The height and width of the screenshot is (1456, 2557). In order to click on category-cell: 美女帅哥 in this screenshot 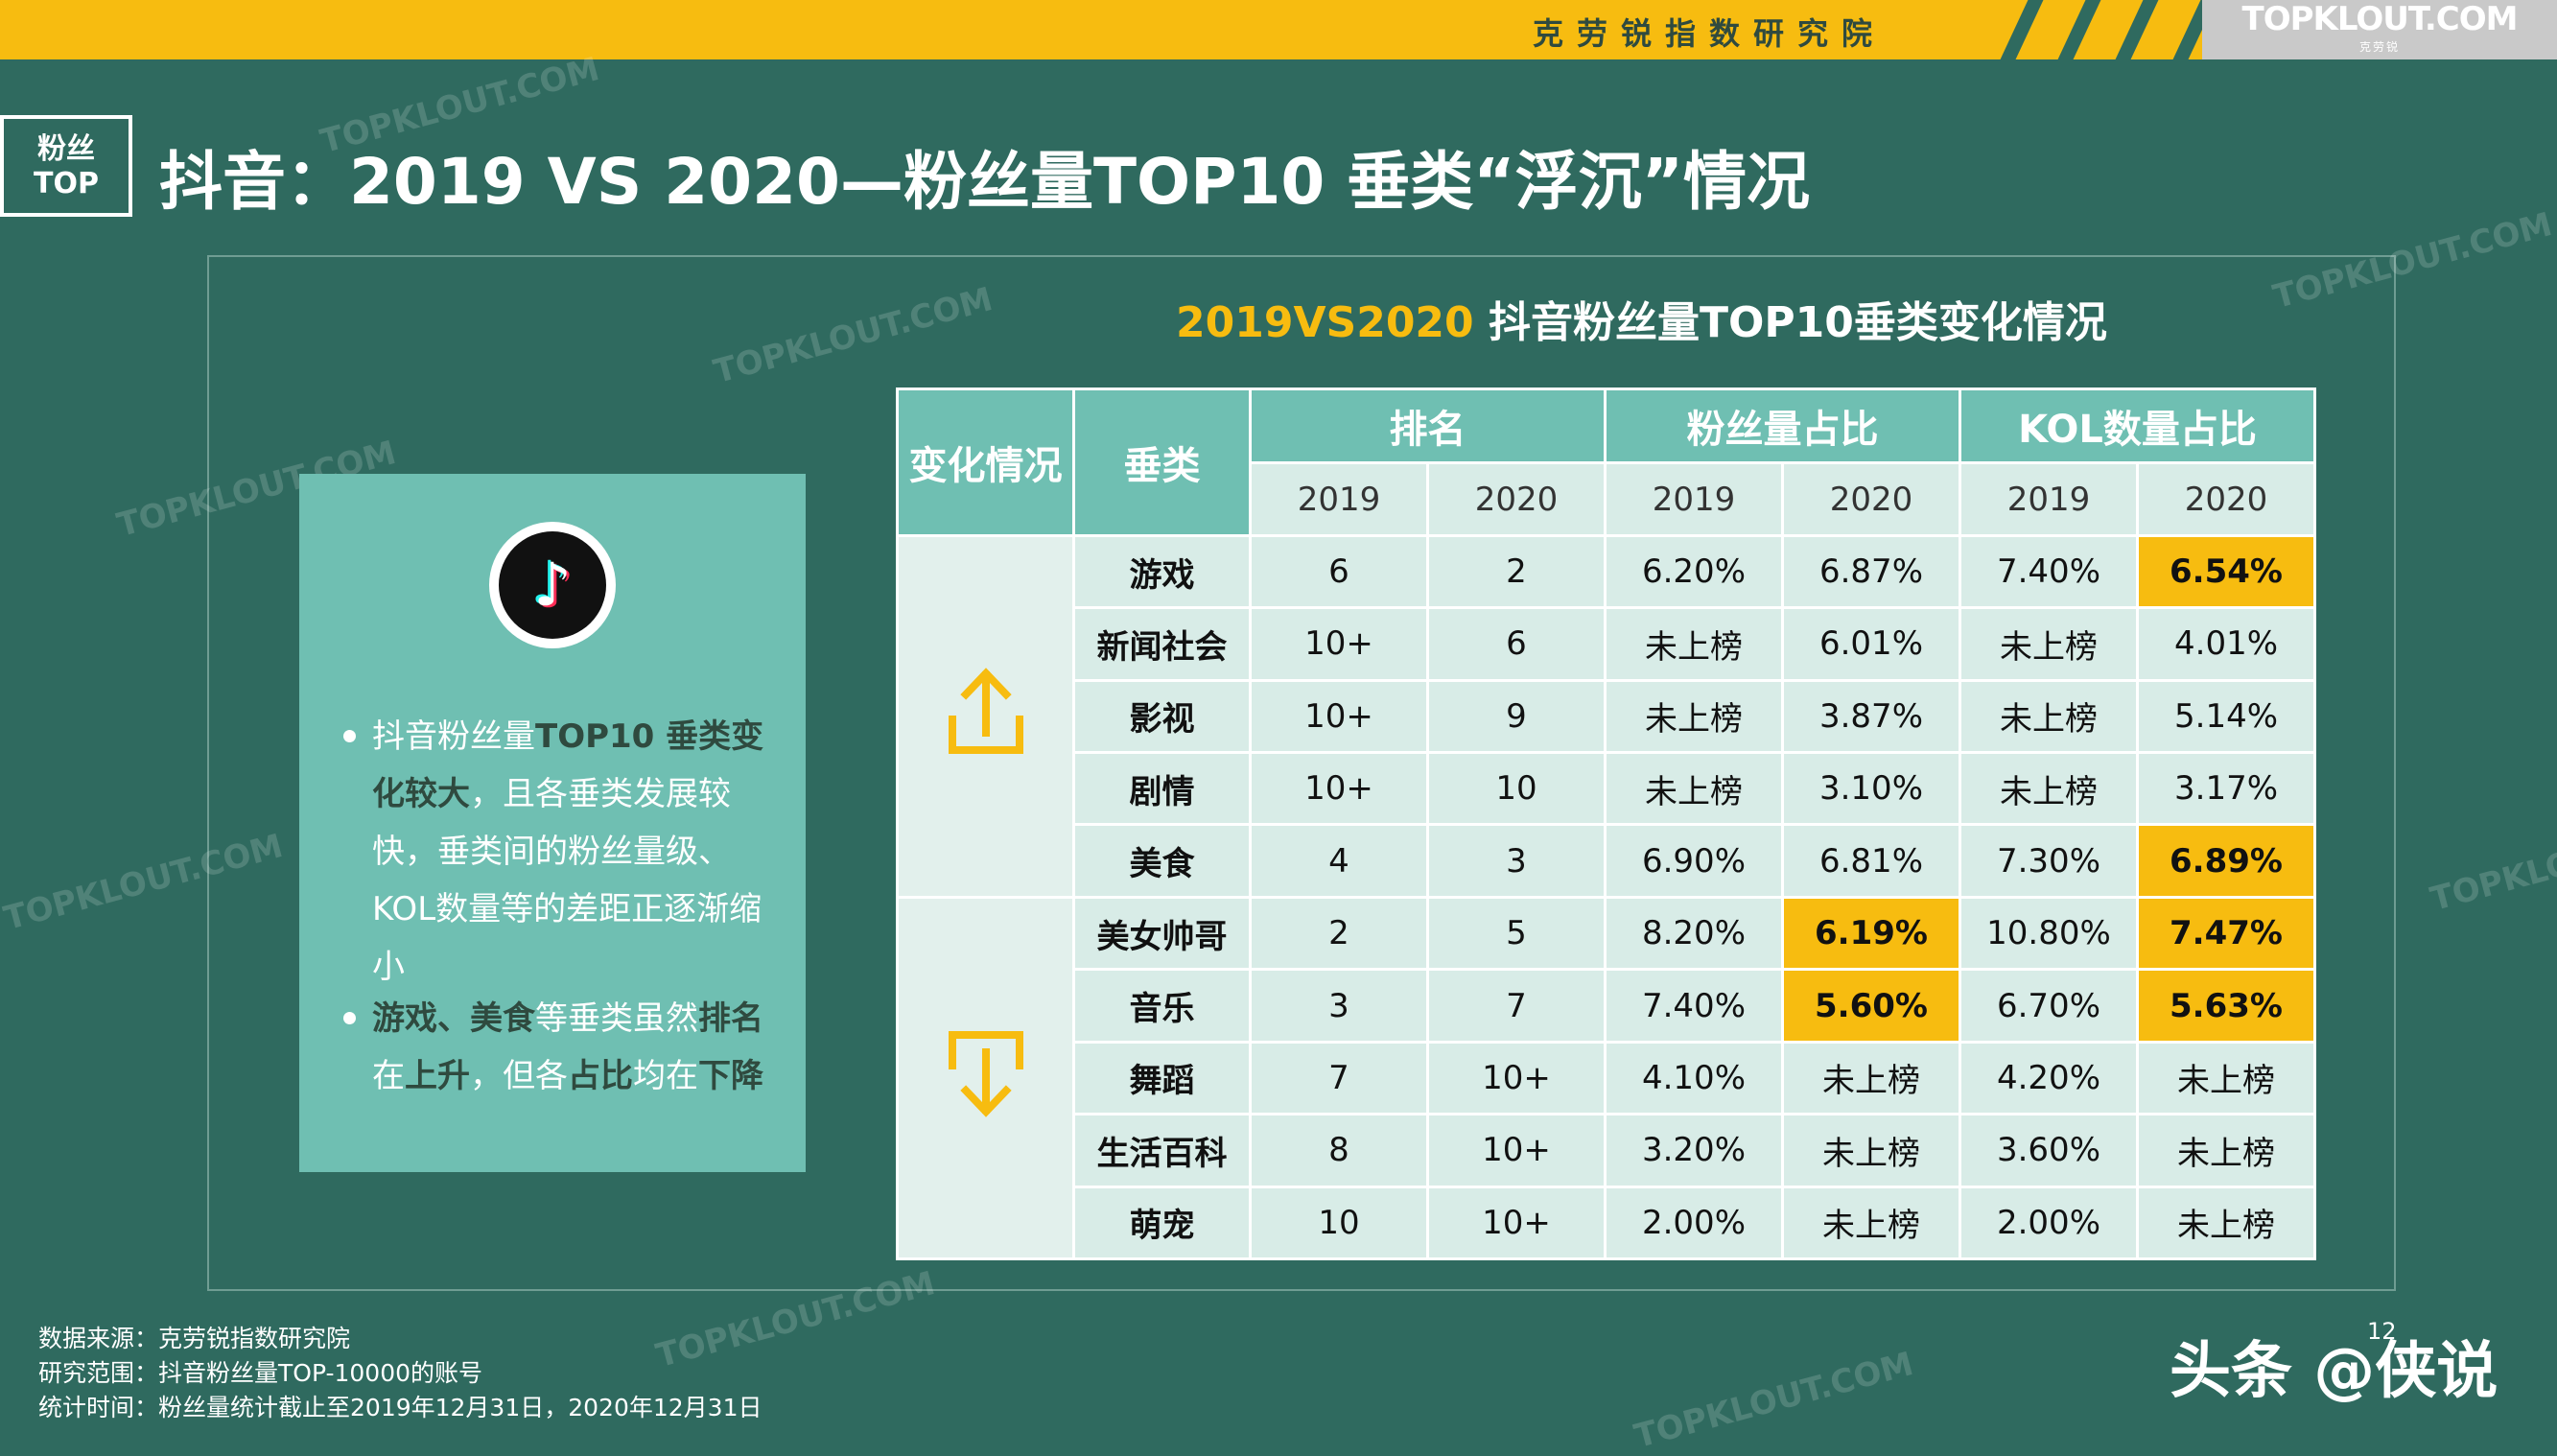, I will do `click(1162, 934)`.